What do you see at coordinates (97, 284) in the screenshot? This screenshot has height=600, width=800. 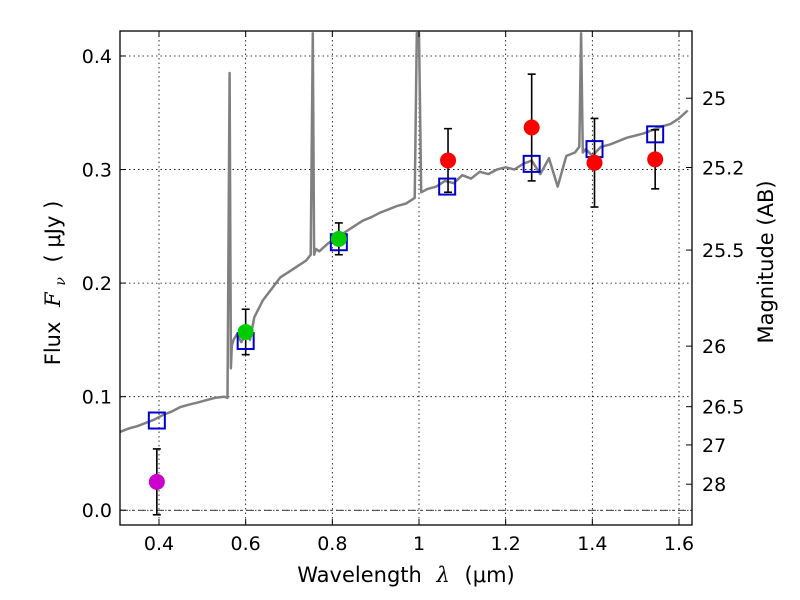 I see `y-tick-label: 0.2` at bounding box center [97, 284].